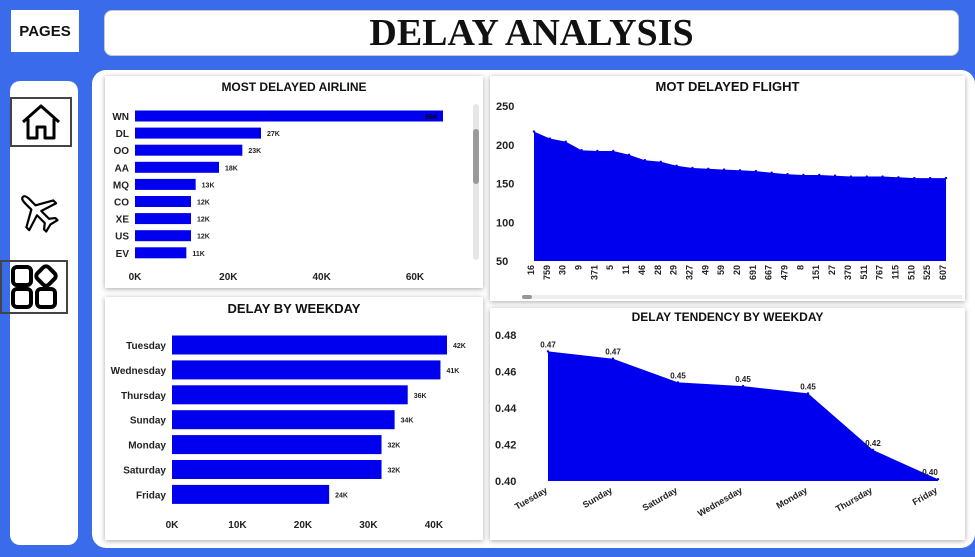 This screenshot has height=557, width=975. I want to click on x-tick-label: 60K, so click(415, 277).